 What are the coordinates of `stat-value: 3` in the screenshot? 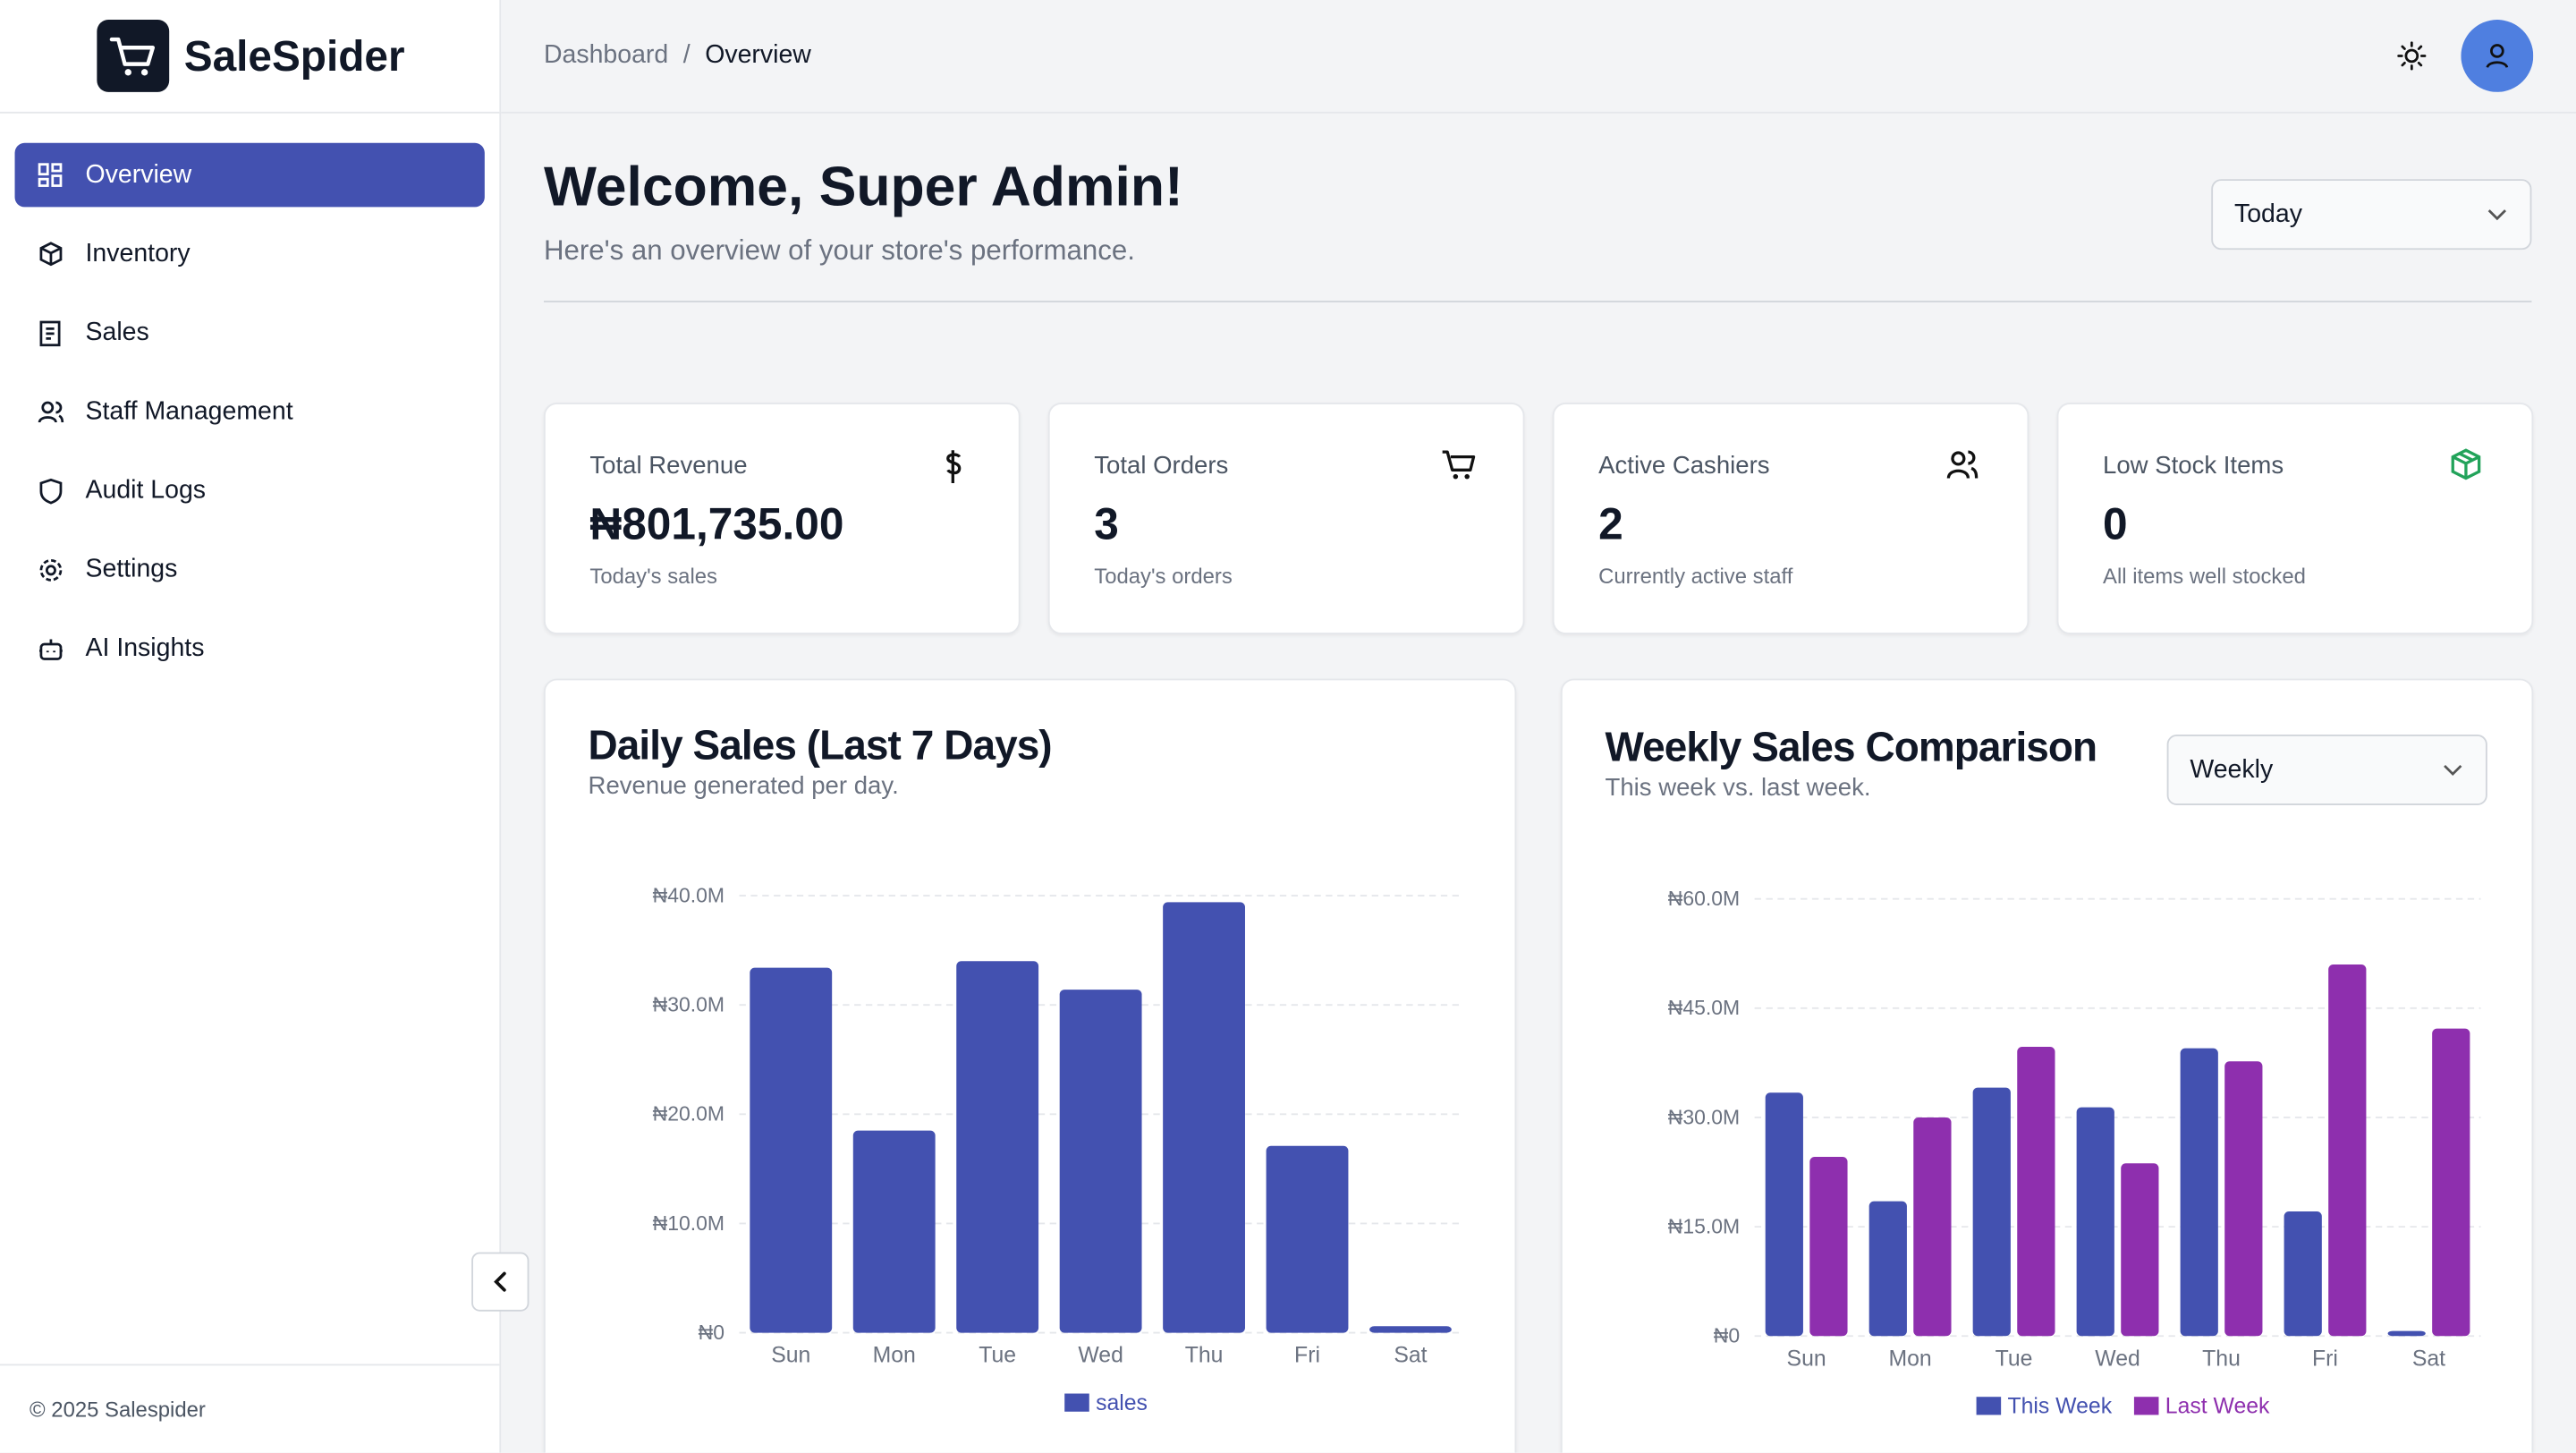 It's located at (1106, 524).